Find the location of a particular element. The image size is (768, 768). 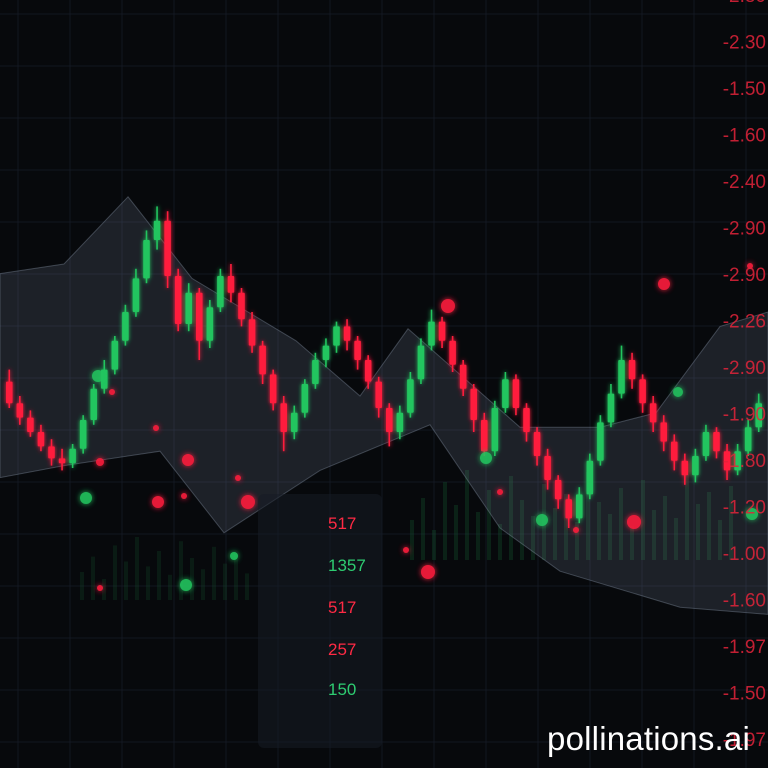

stats-panel: 517 1357 517 257 150 is located at coordinates (320, 621).